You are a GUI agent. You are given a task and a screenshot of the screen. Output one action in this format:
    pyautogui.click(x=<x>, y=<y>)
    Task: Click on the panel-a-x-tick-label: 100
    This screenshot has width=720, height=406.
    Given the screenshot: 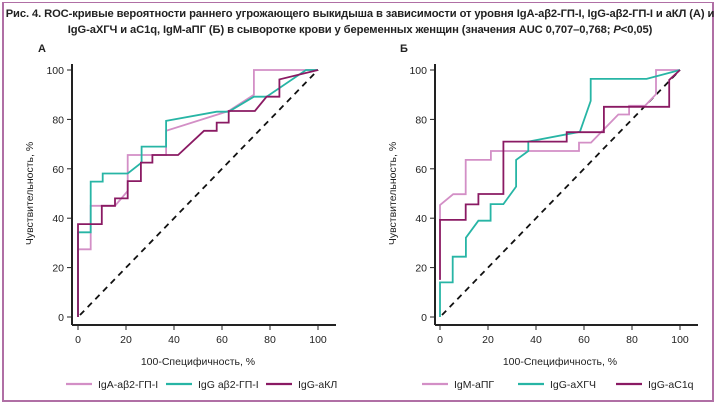 What is the action you would take?
    pyautogui.click(x=318, y=340)
    